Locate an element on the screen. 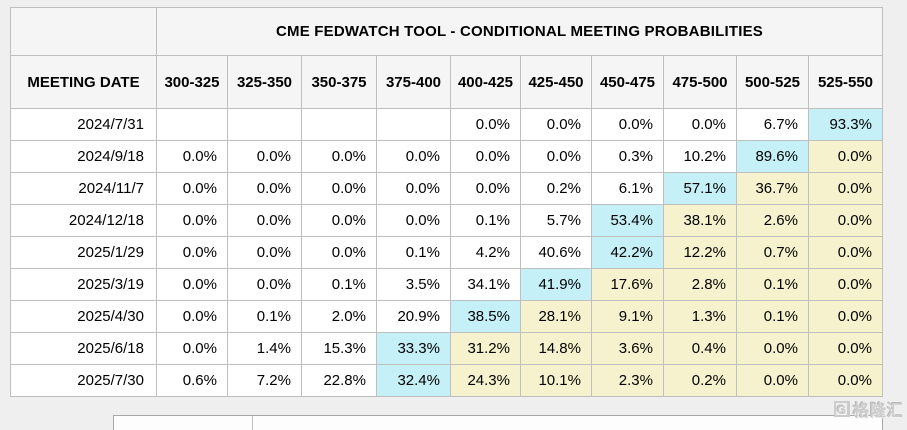 Image resolution: width=907 pixels, height=430 pixels. probability-cell: 33.3% is located at coordinates (413, 348).